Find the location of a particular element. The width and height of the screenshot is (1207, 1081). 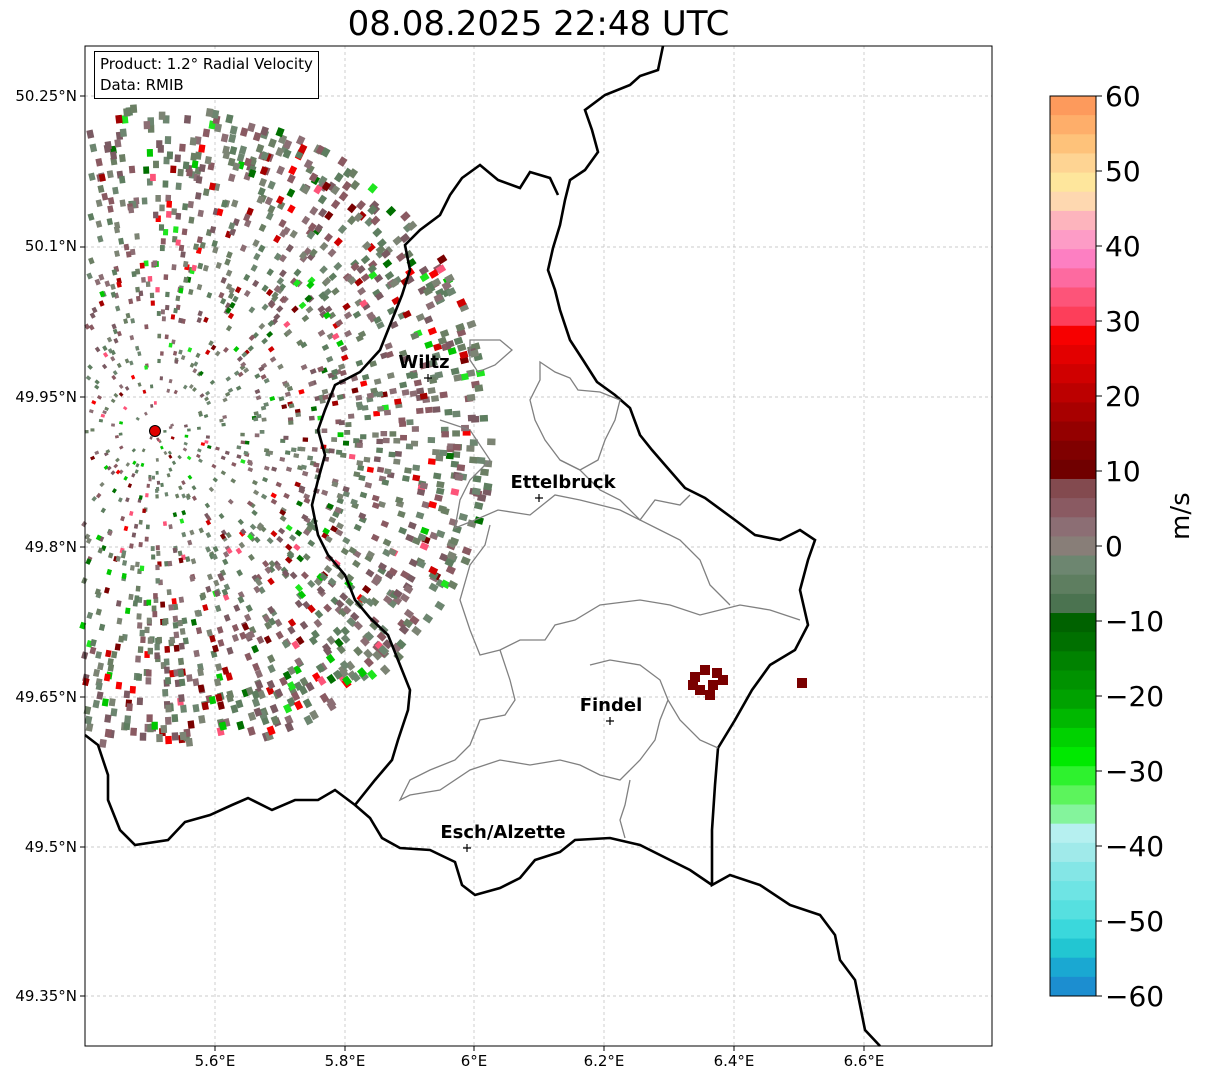

city-marker-ettelbruck is located at coordinates (539, 498).